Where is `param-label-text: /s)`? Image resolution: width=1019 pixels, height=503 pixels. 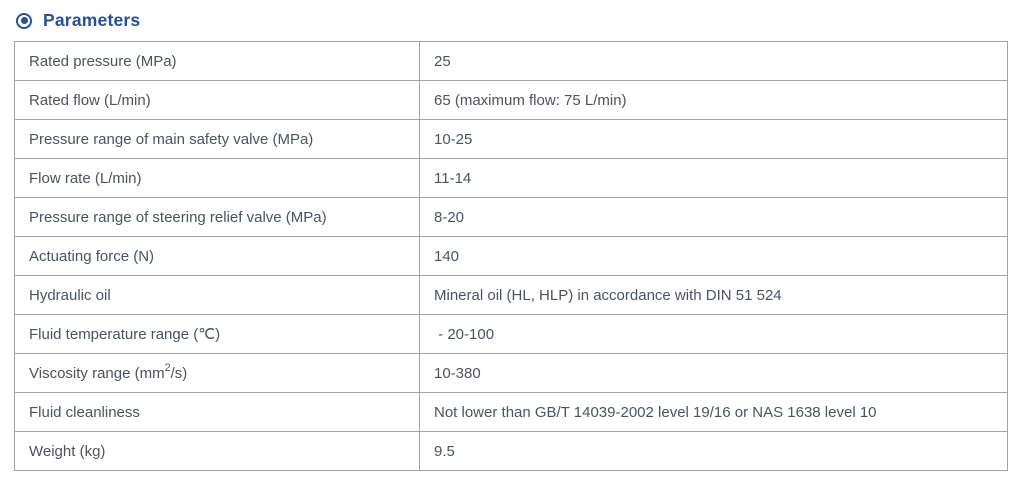
param-label-text: /s) is located at coordinates (179, 373).